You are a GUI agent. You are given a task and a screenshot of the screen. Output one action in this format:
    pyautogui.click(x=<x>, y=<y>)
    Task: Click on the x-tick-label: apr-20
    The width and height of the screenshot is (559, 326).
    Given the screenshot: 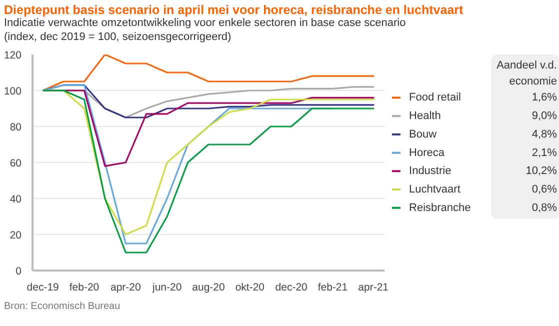 What is the action you would take?
    pyautogui.click(x=126, y=288)
    